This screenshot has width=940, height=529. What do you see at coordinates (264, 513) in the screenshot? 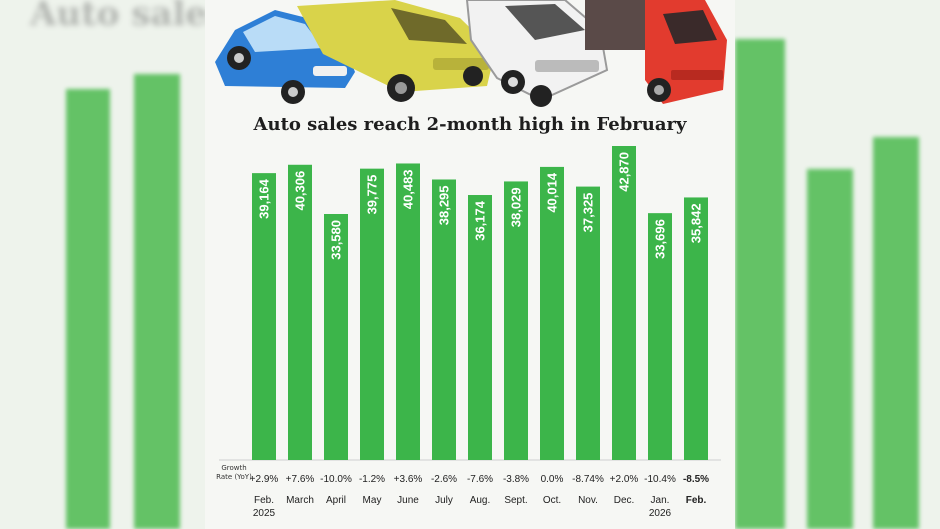
I see `month-label-line: 2025` at bounding box center [264, 513].